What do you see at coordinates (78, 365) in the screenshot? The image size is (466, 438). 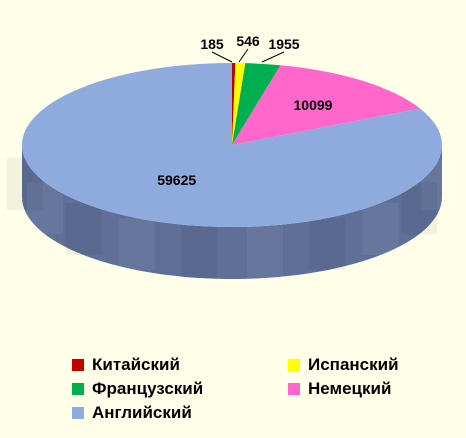 I see `legend-swatch-chinese` at bounding box center [78, 365].